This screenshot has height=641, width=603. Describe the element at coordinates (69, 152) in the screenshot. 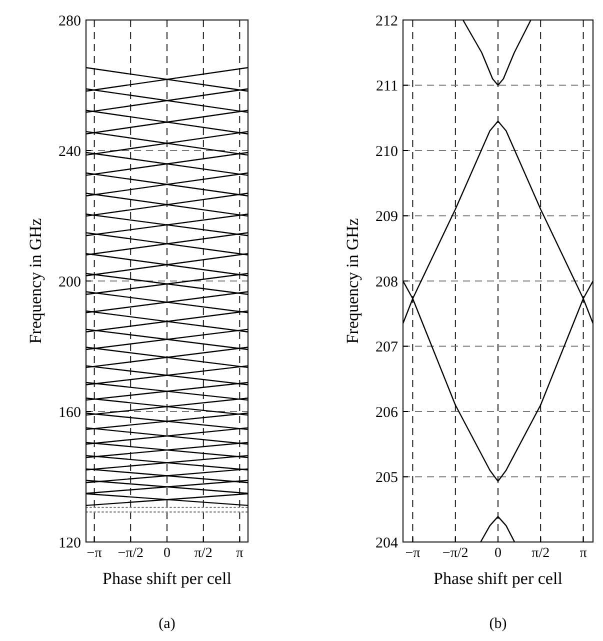

I see `y-tick-label: 240` at that location.